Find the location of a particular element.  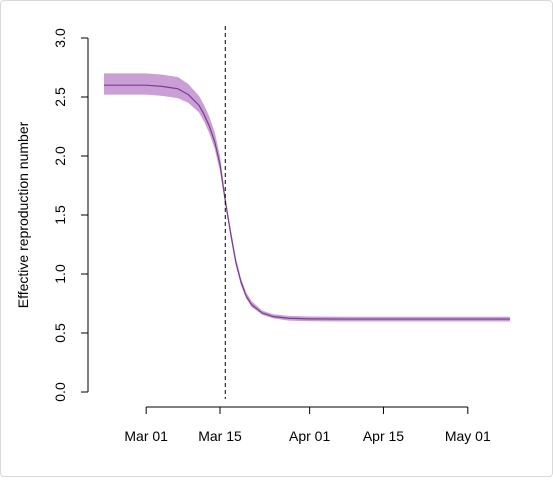

x-tick-label: Mar 15 is located at coordinates (220, 436).